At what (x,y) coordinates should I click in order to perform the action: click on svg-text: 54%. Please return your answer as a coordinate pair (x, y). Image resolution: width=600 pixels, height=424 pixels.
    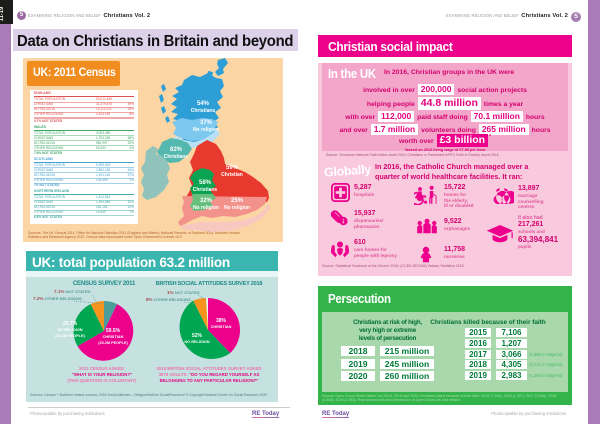
    Looking at the image, I should click on (203, 104).